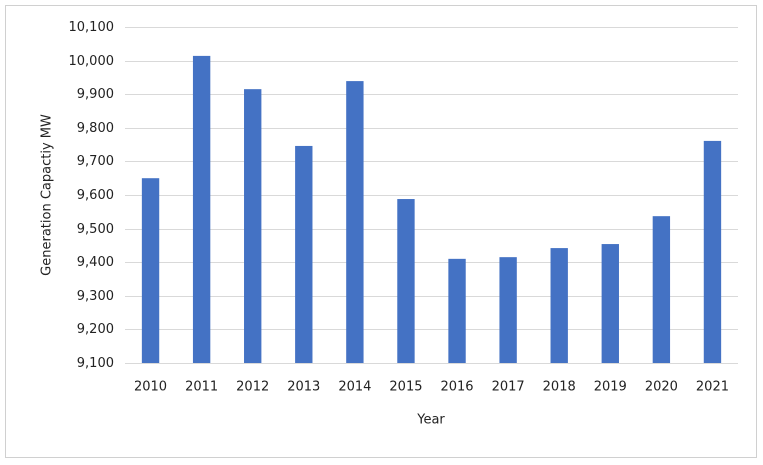 This screenshot has width=763, height=465. What do you see at coordinates (456, 387) in the screenshot?
I see `x-tick-label: 2016` at bounding box center [456, 387].